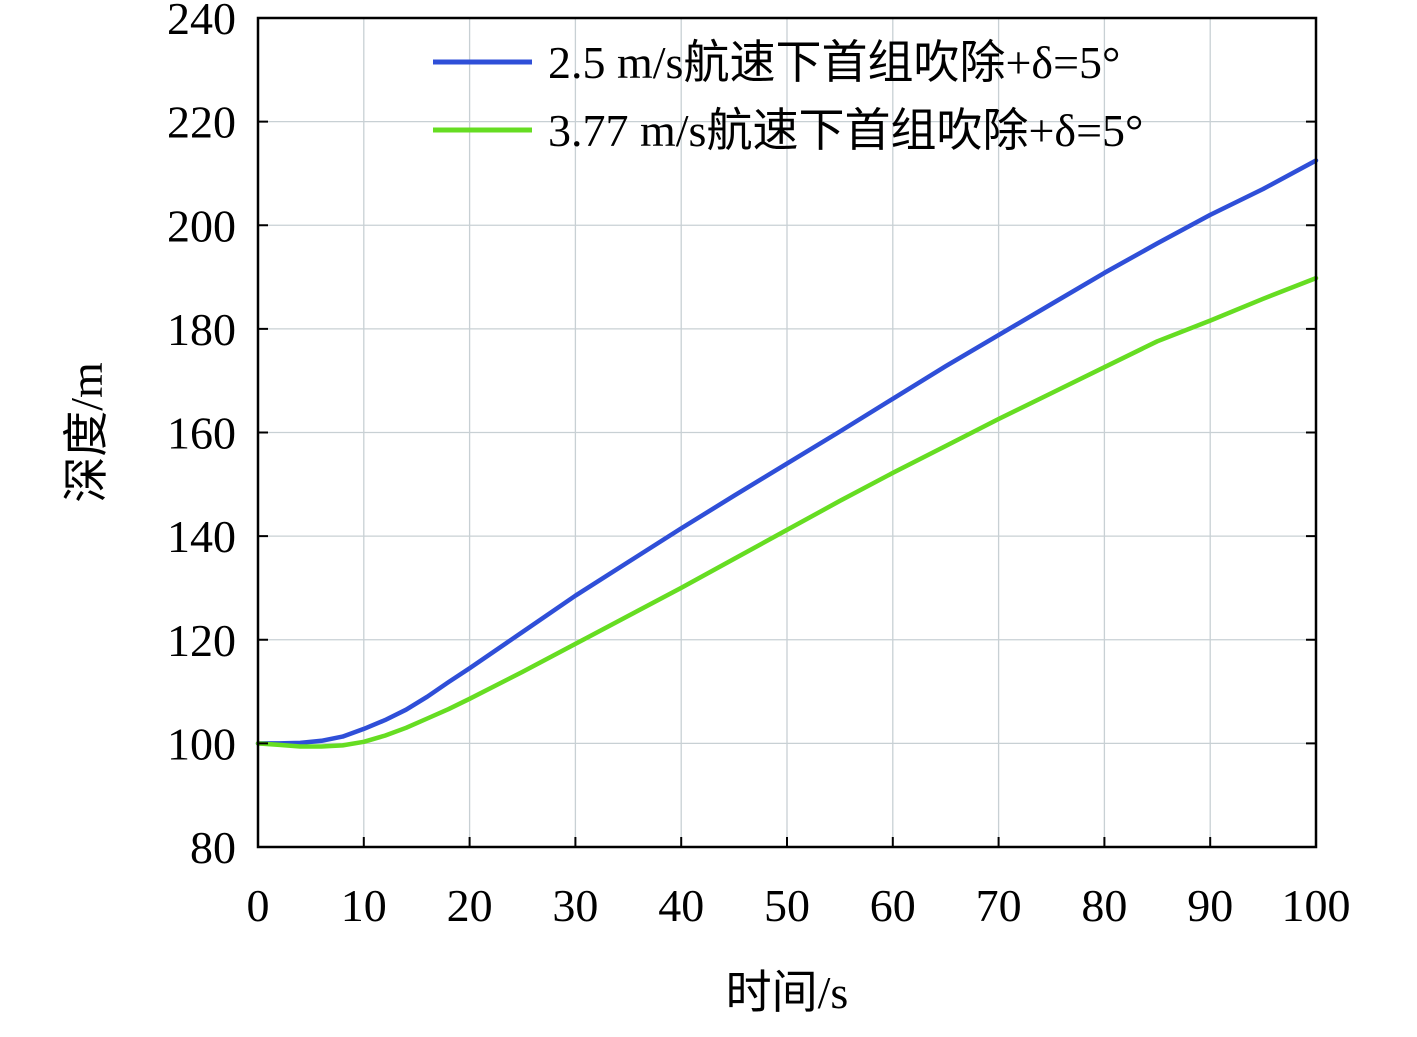 Image resolution: width=1417 pixels, height=1037 pixels. What do you see at coordinates (681, 905) in the screenshot?
I see `x-tick-label: 40` at bounding box center [681, 905].